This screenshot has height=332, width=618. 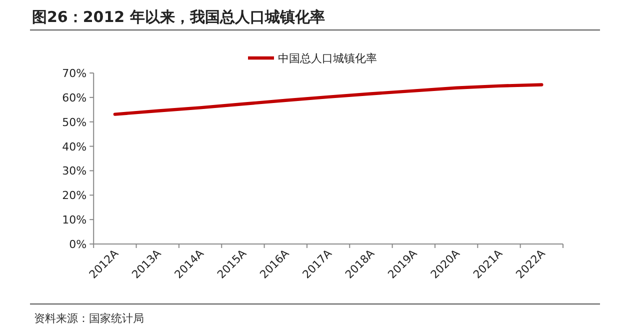 What do you see at coordinates (89, 318) in the screenshot?
I see `text: 资料来源：国家统计局` at bounding box center [89, 318].